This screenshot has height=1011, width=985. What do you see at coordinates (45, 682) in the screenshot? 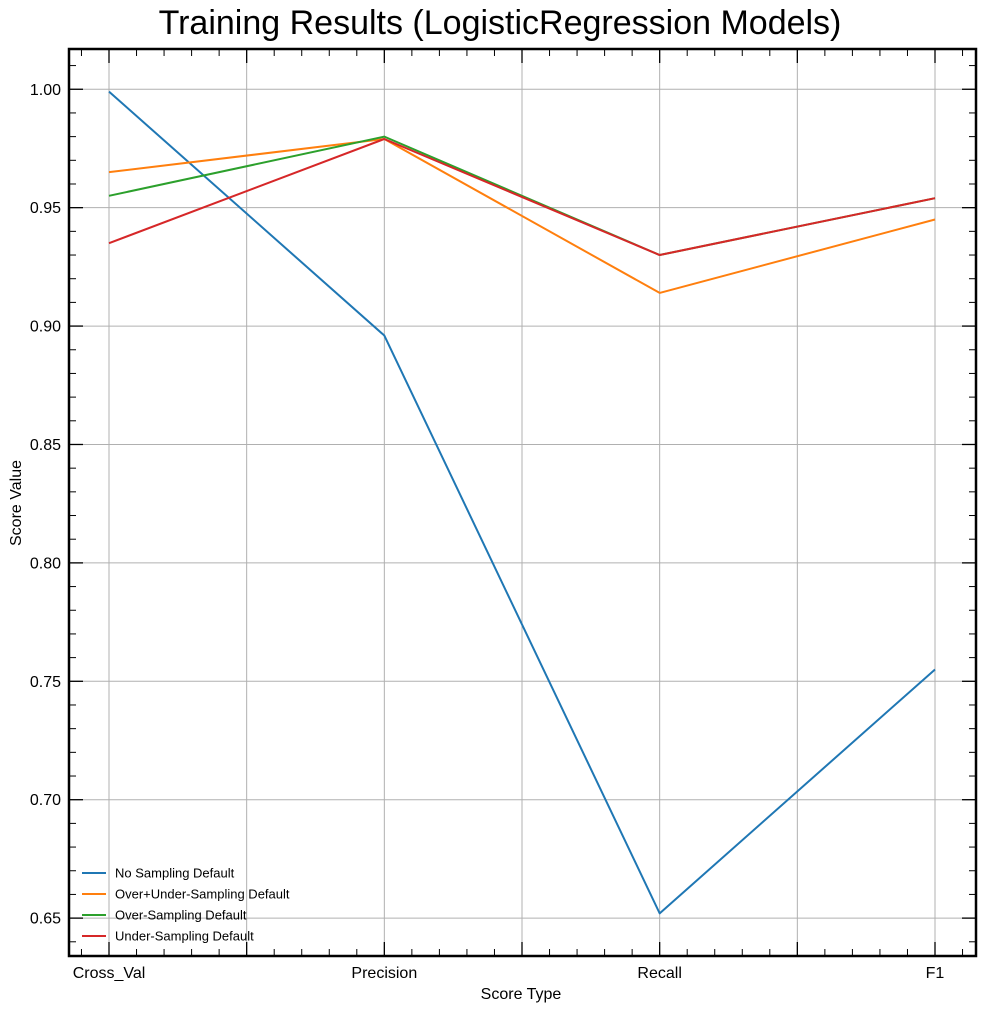
I see `y-tick-label: 0.75` at bounding box center [45, 682].